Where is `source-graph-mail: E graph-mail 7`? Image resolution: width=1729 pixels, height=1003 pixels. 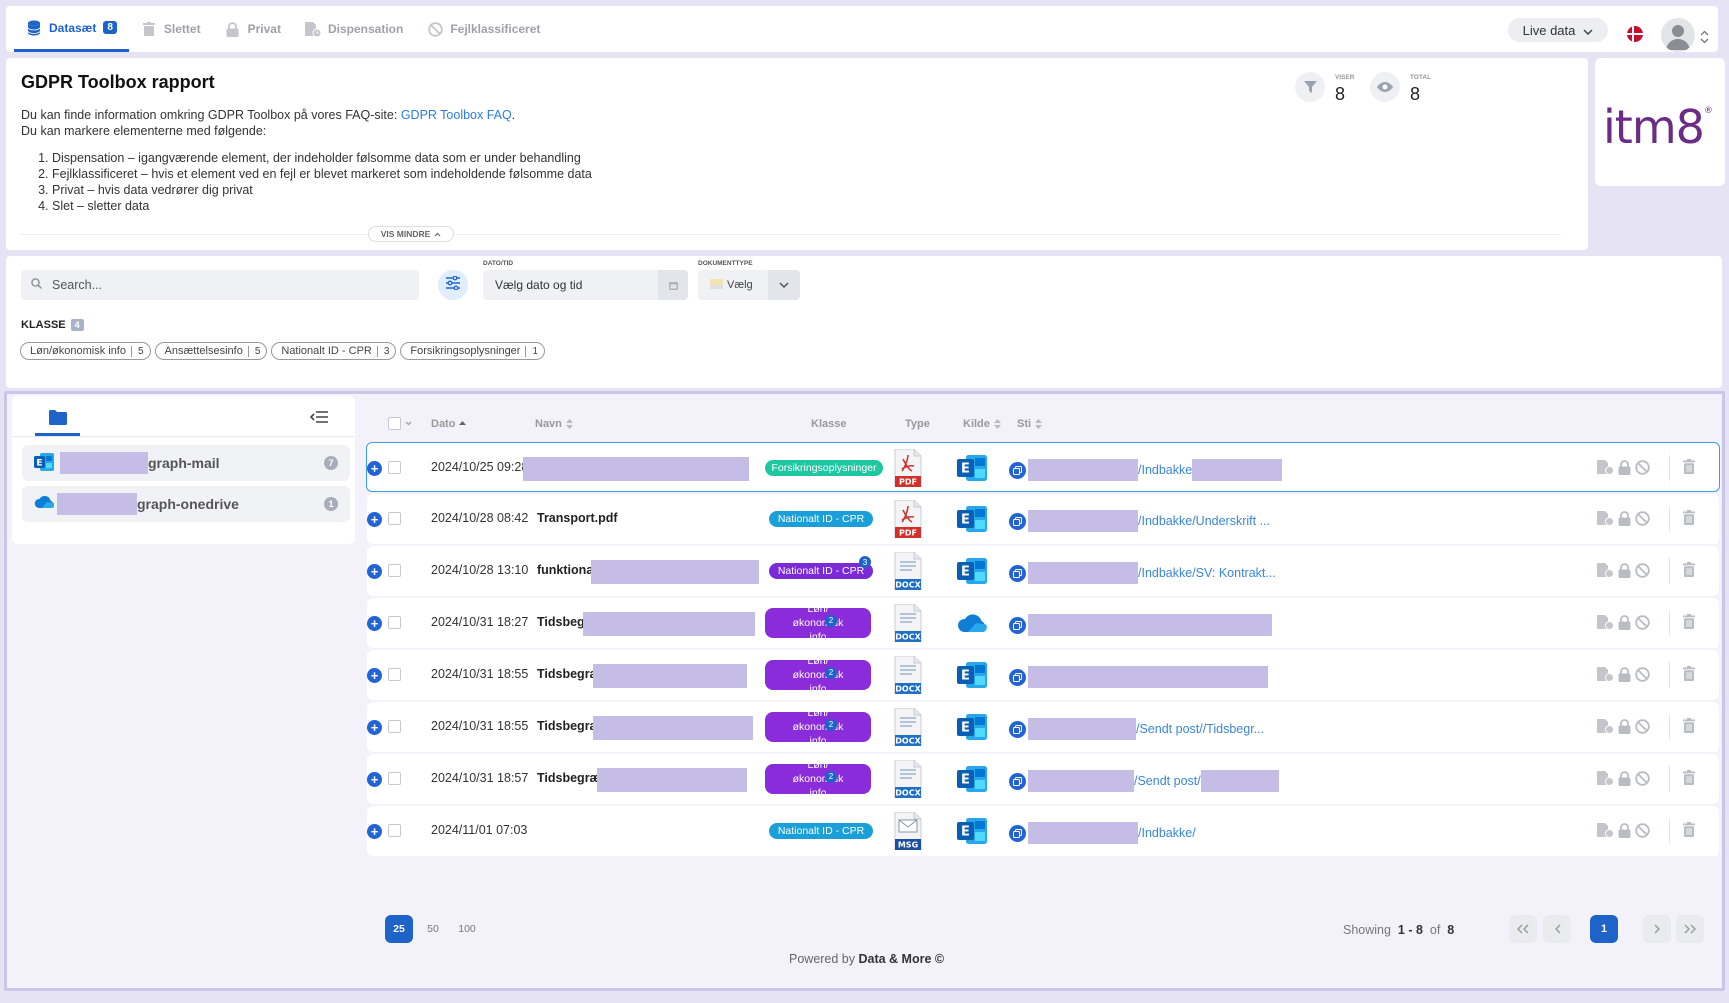
source-graph-mail: E graph-mail 7 is located at coordinates (186, 463).